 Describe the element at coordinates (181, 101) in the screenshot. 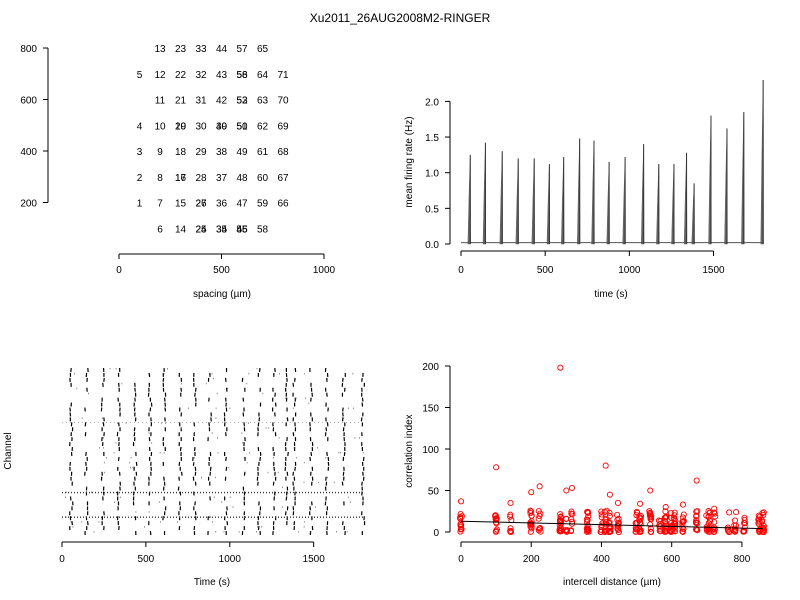

I see `electrode-label: 21` at that location.